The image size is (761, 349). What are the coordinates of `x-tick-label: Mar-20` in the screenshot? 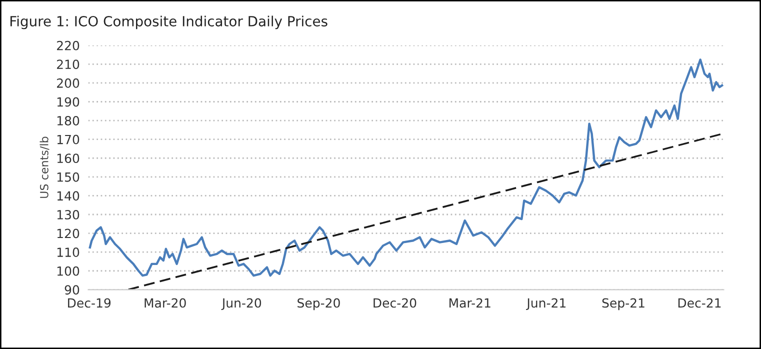 It's located at (165, 303).